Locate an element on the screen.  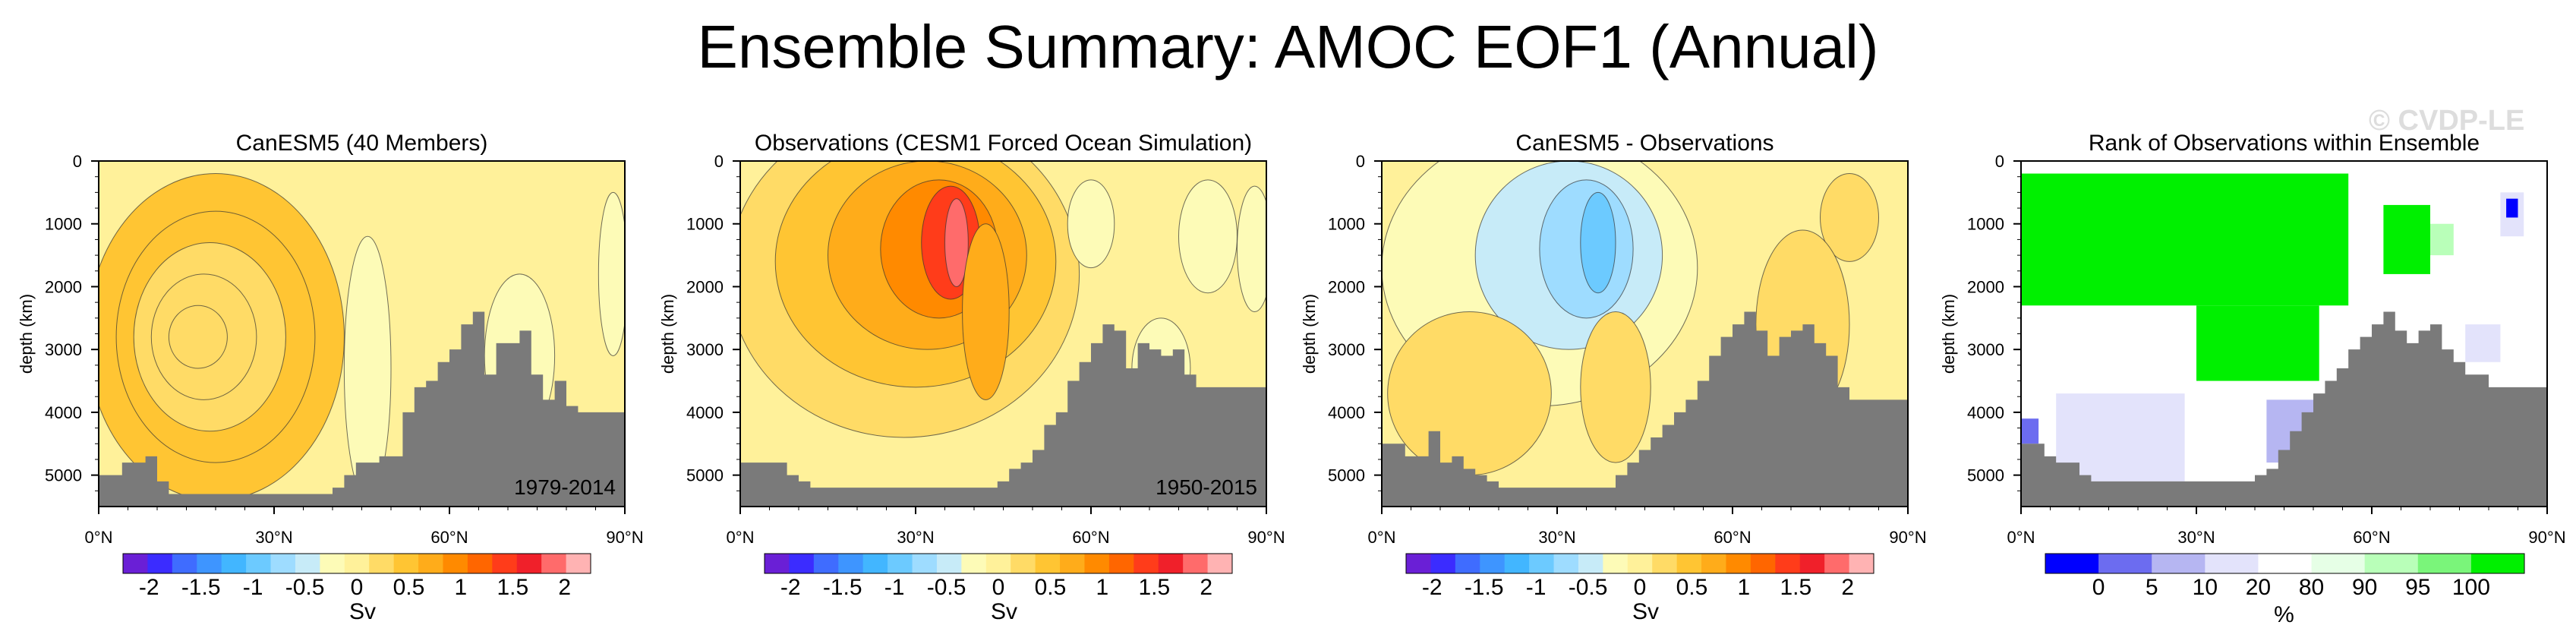
period-label: 1979-2014 is located at coordinates (565, 487).